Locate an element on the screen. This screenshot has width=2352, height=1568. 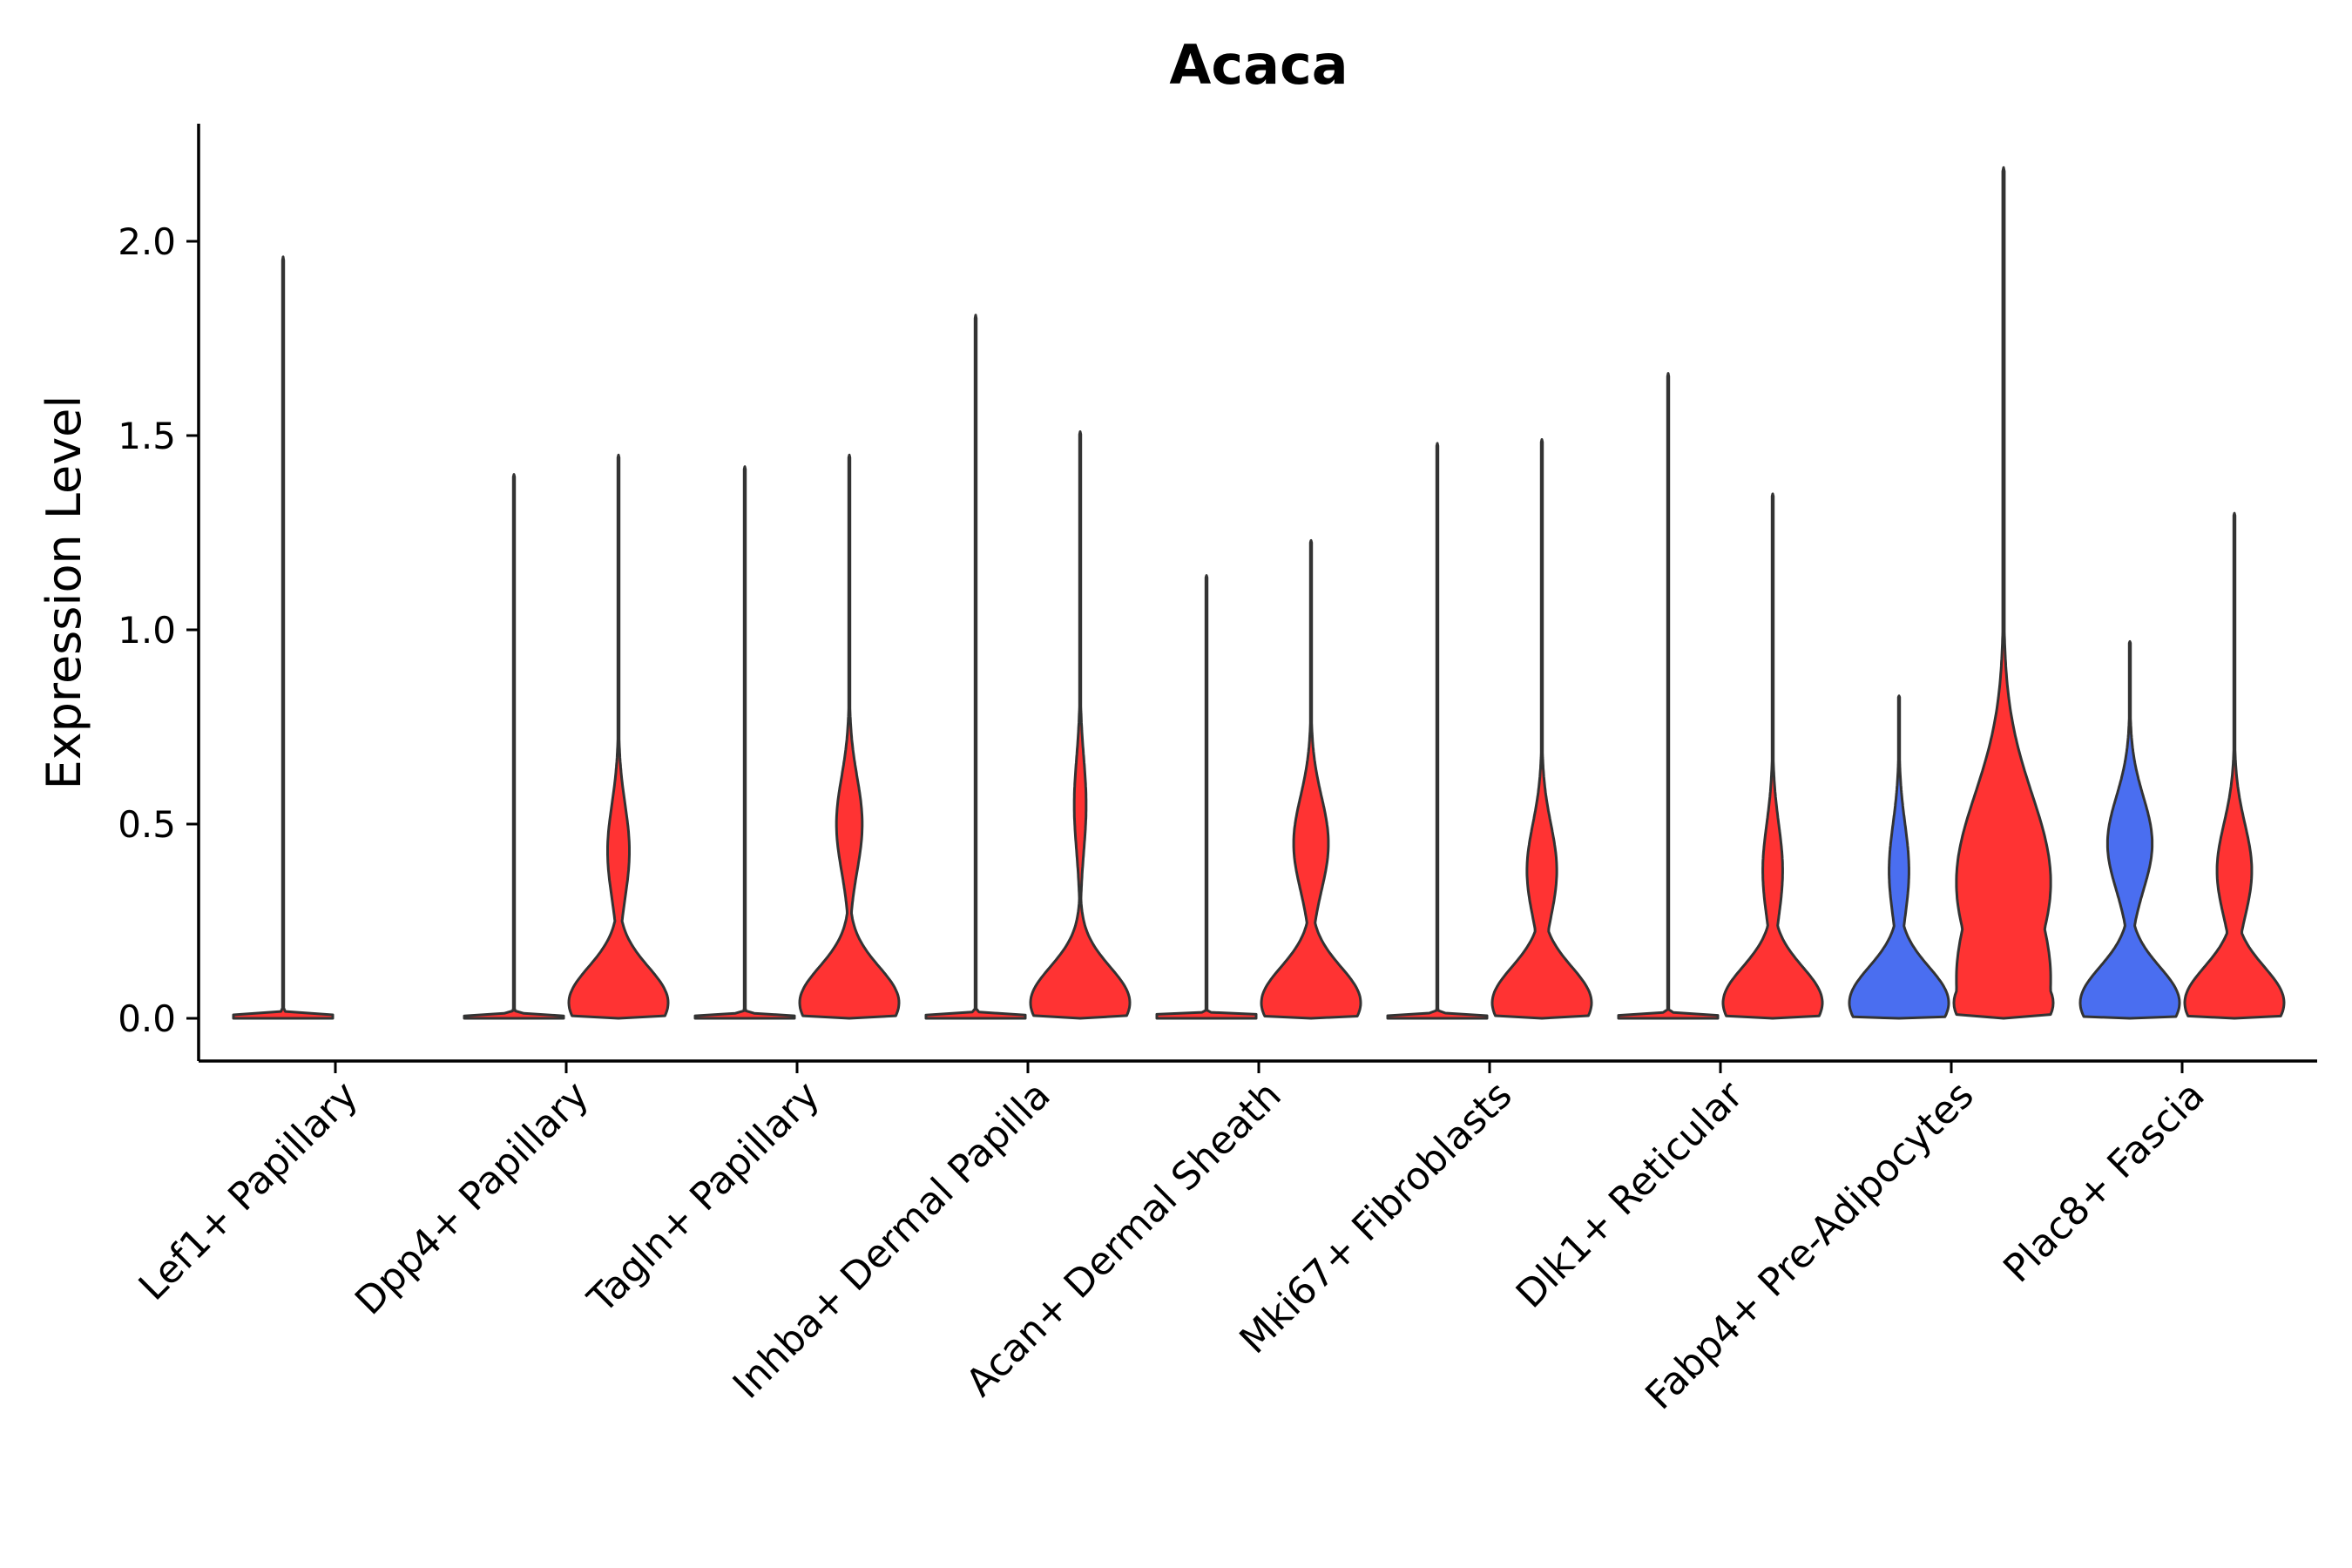
violin-plac8-fascia-left is located at coordinates (2129, 830).